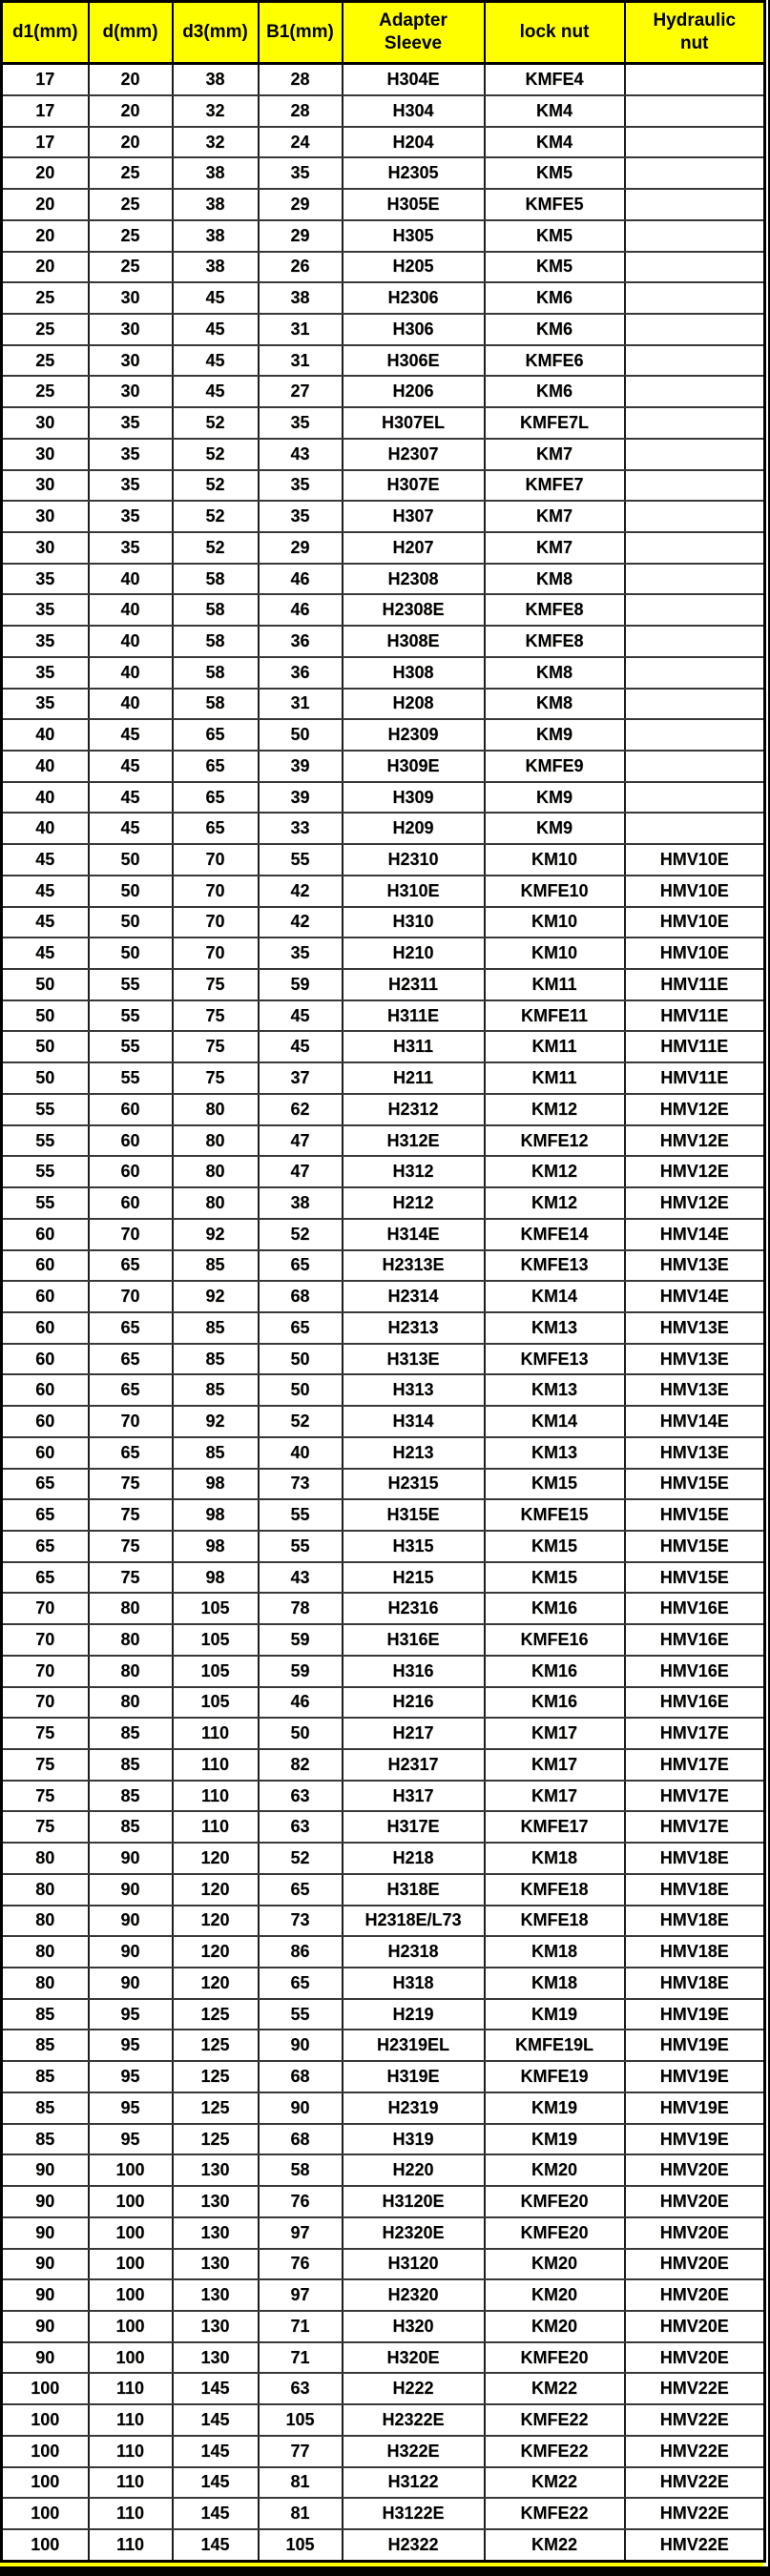 The image size is (770, 2576). Describe the element at coordinates (414, 2295) in the screenshot. I see `table-cell: H2320` at that location.